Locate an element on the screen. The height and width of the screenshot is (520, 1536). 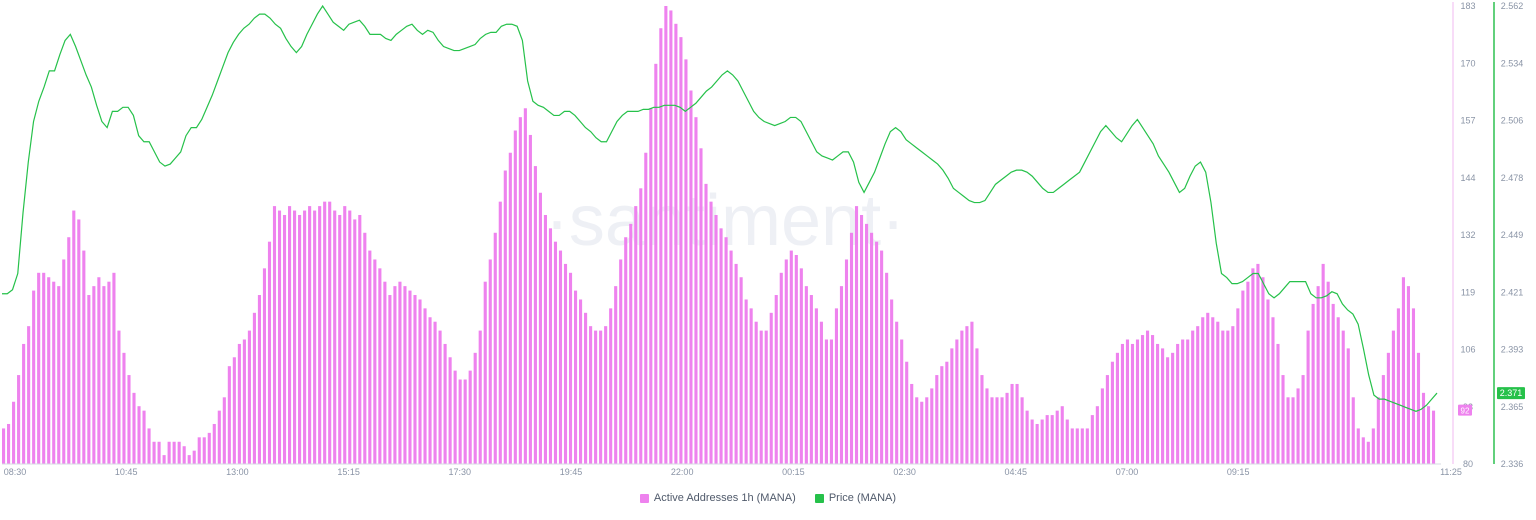
left-axis-ticks: 1831701571441321191069380 is located at coordinates (1467, 235).